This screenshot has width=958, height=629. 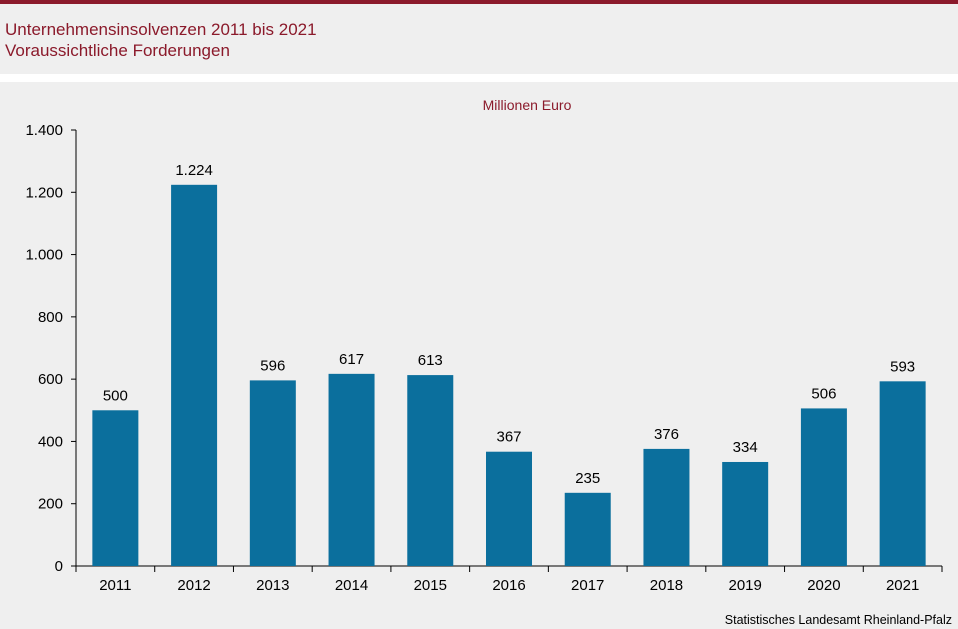 I want to click on data-label: 593, so click(x=902, y=366).